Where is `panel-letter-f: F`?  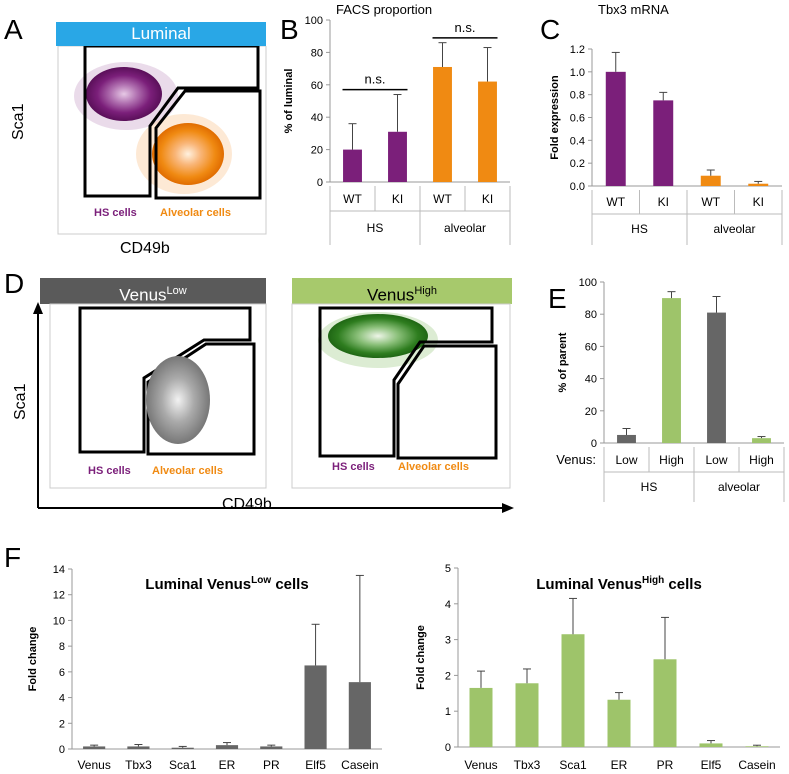
panel-letter-f: F is located at coordinates (13, 557).